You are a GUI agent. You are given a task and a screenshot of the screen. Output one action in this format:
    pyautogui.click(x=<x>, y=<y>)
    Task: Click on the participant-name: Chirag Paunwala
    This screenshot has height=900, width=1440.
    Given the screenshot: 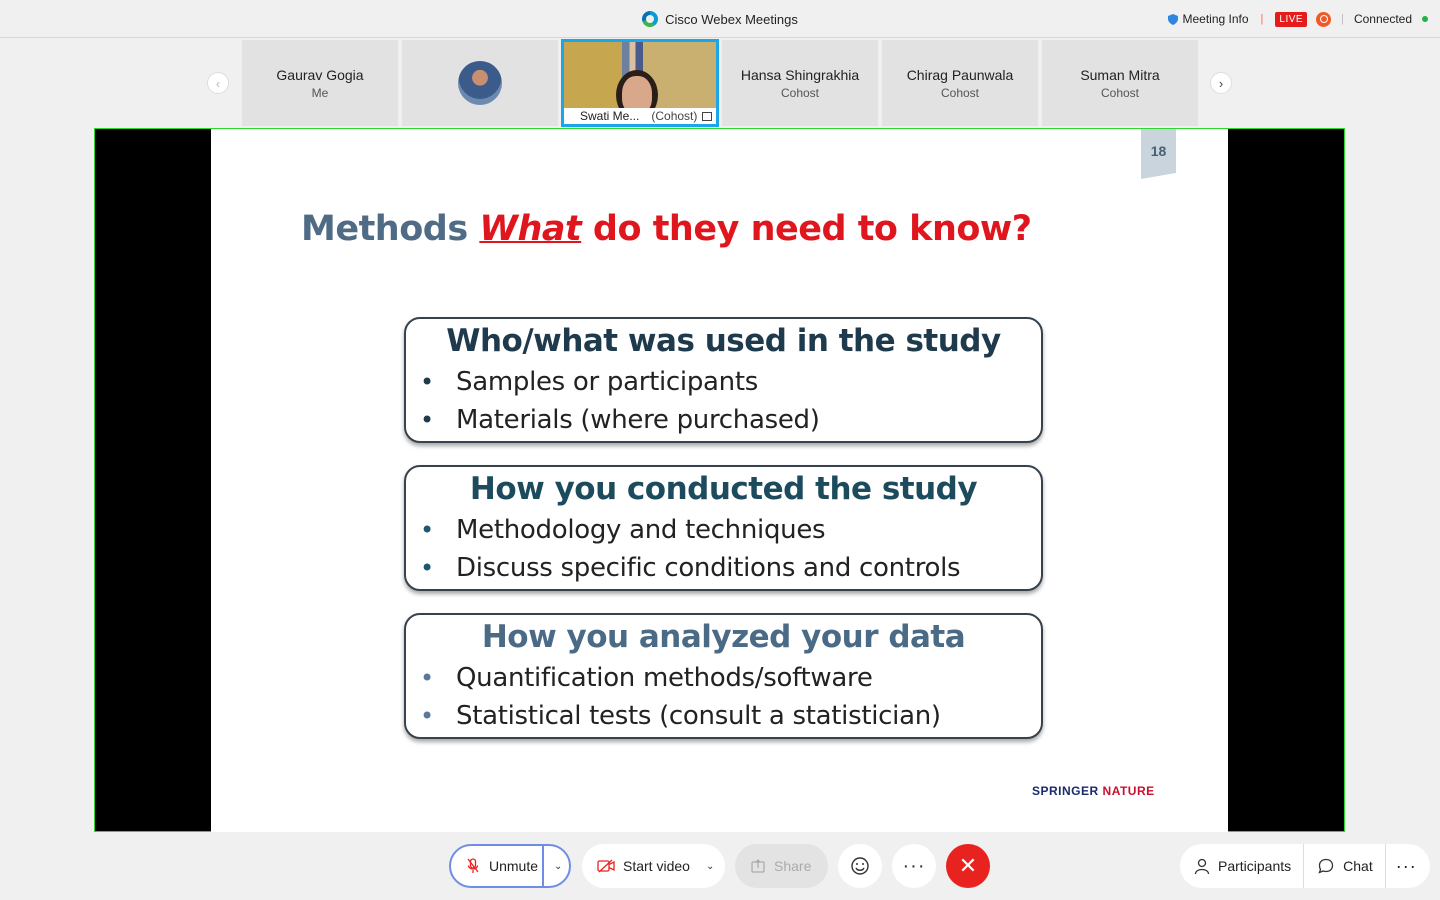 What is the action you would take?
    pyautogui.click(x=960, y=74)
    